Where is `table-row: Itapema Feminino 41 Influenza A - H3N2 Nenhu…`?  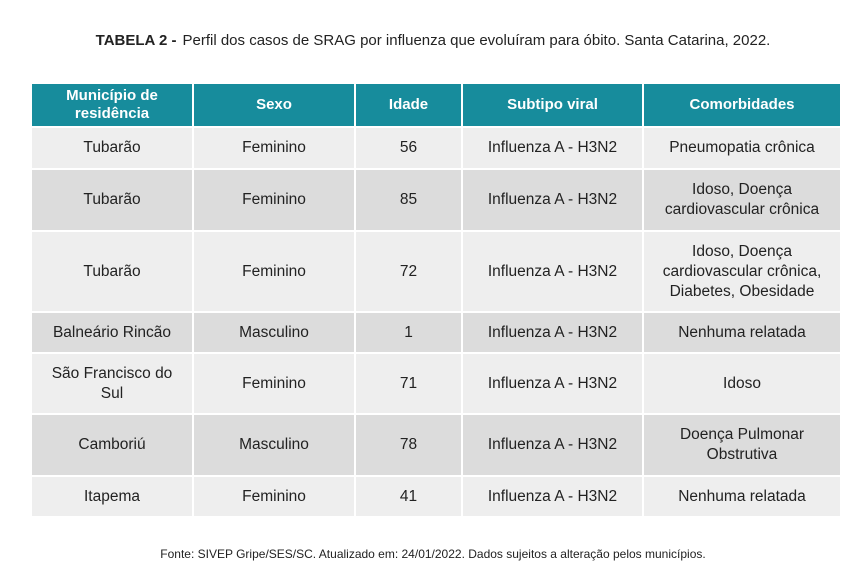
table-row: Itapema Feminino 41 Influenza A - H3N2 Nenhu… is located at coordinates (436, 496).